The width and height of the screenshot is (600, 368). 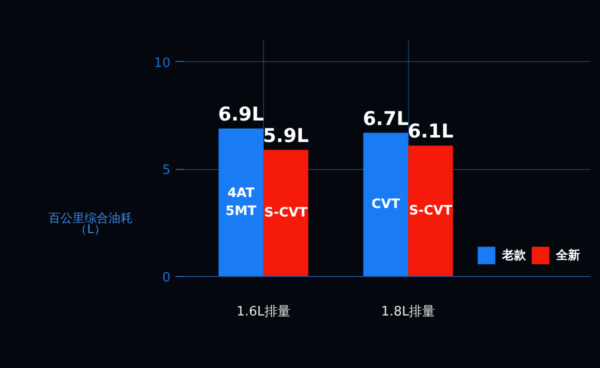 I want to click on legend-label: 老款, so click(x=514, y=255).